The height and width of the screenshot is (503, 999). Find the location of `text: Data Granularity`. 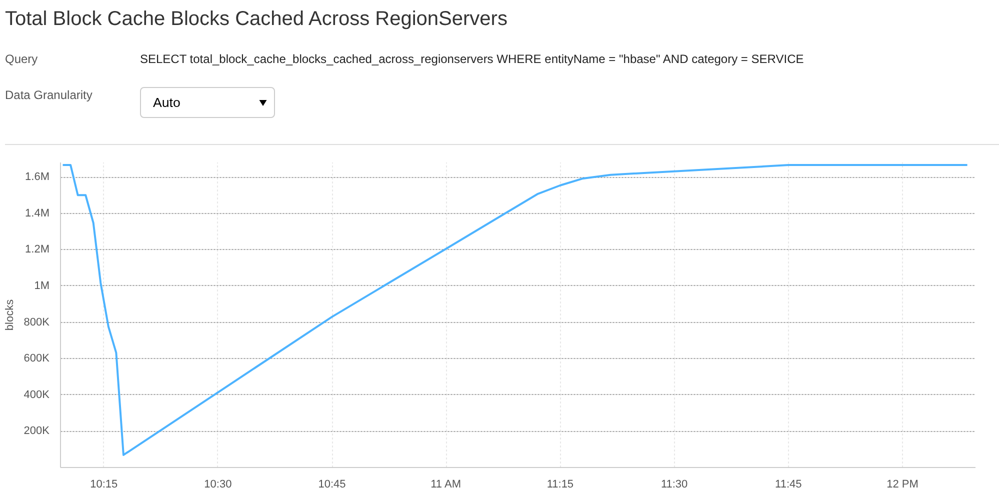

text: Data Granularity is located at coordinates (48, 95).